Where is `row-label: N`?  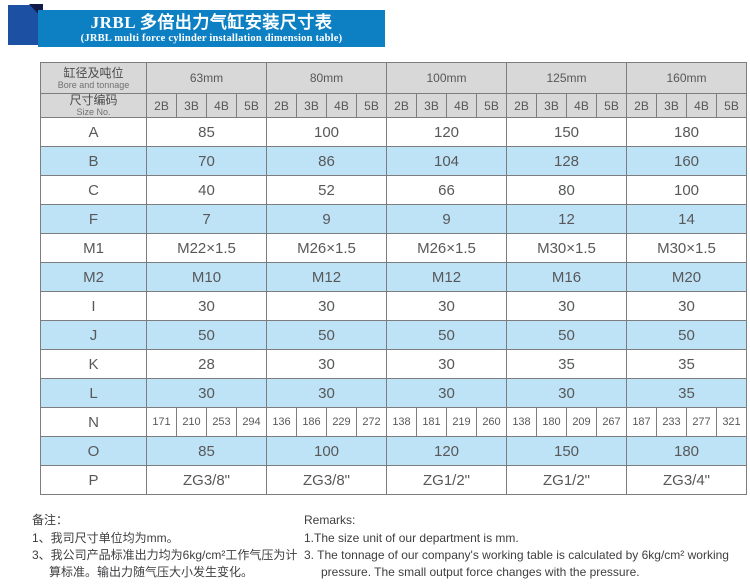 row-label: N is located at coordinates (93, 422).